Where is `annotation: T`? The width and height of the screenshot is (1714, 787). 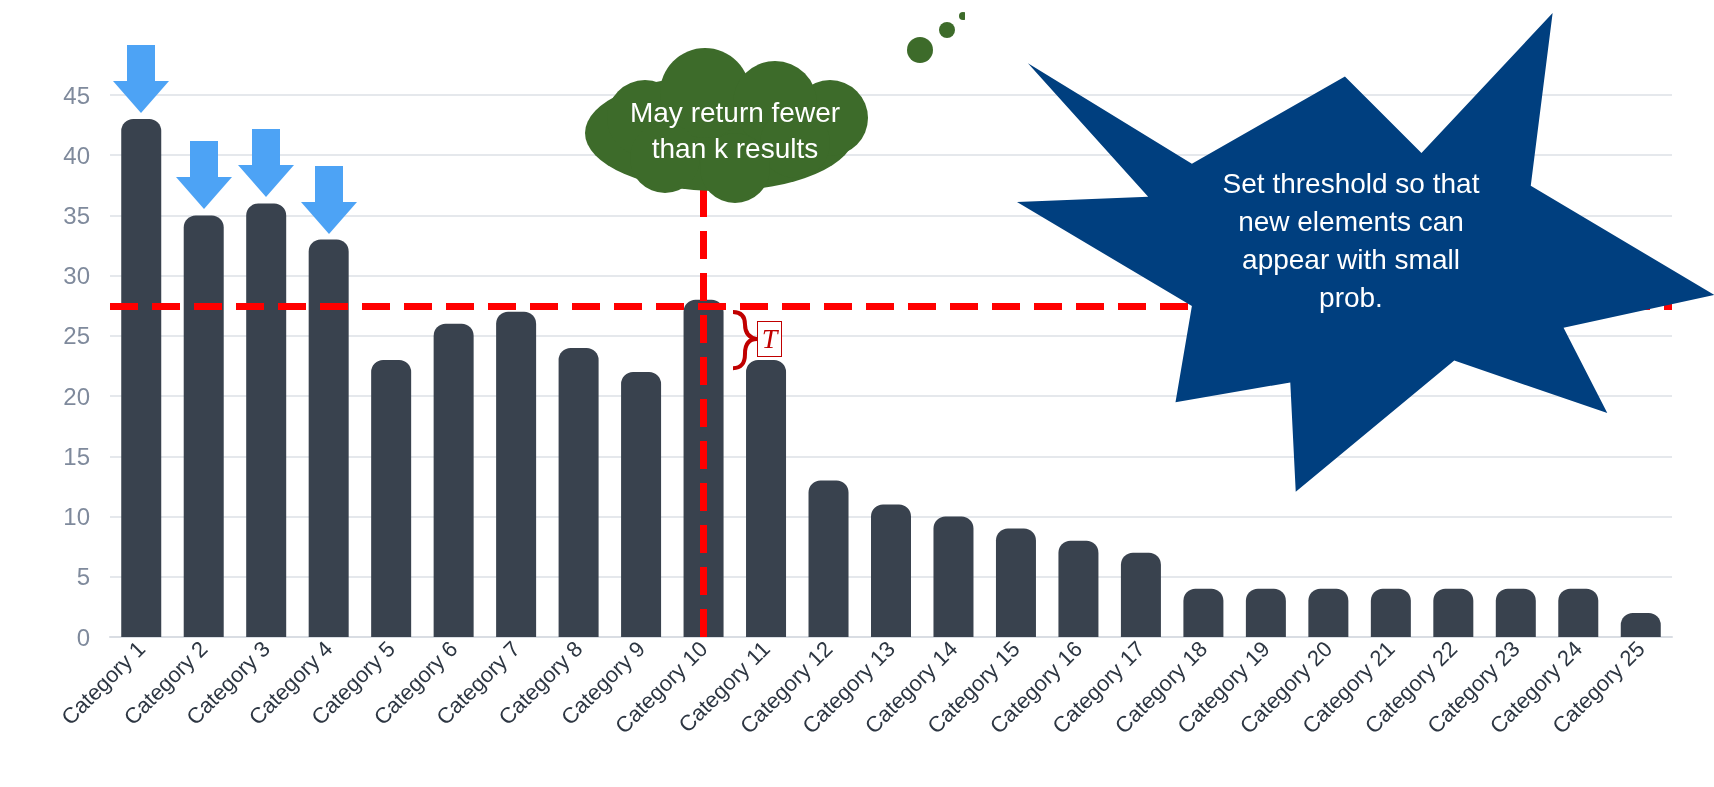
annotation: T is located at coordinates (769, 338).